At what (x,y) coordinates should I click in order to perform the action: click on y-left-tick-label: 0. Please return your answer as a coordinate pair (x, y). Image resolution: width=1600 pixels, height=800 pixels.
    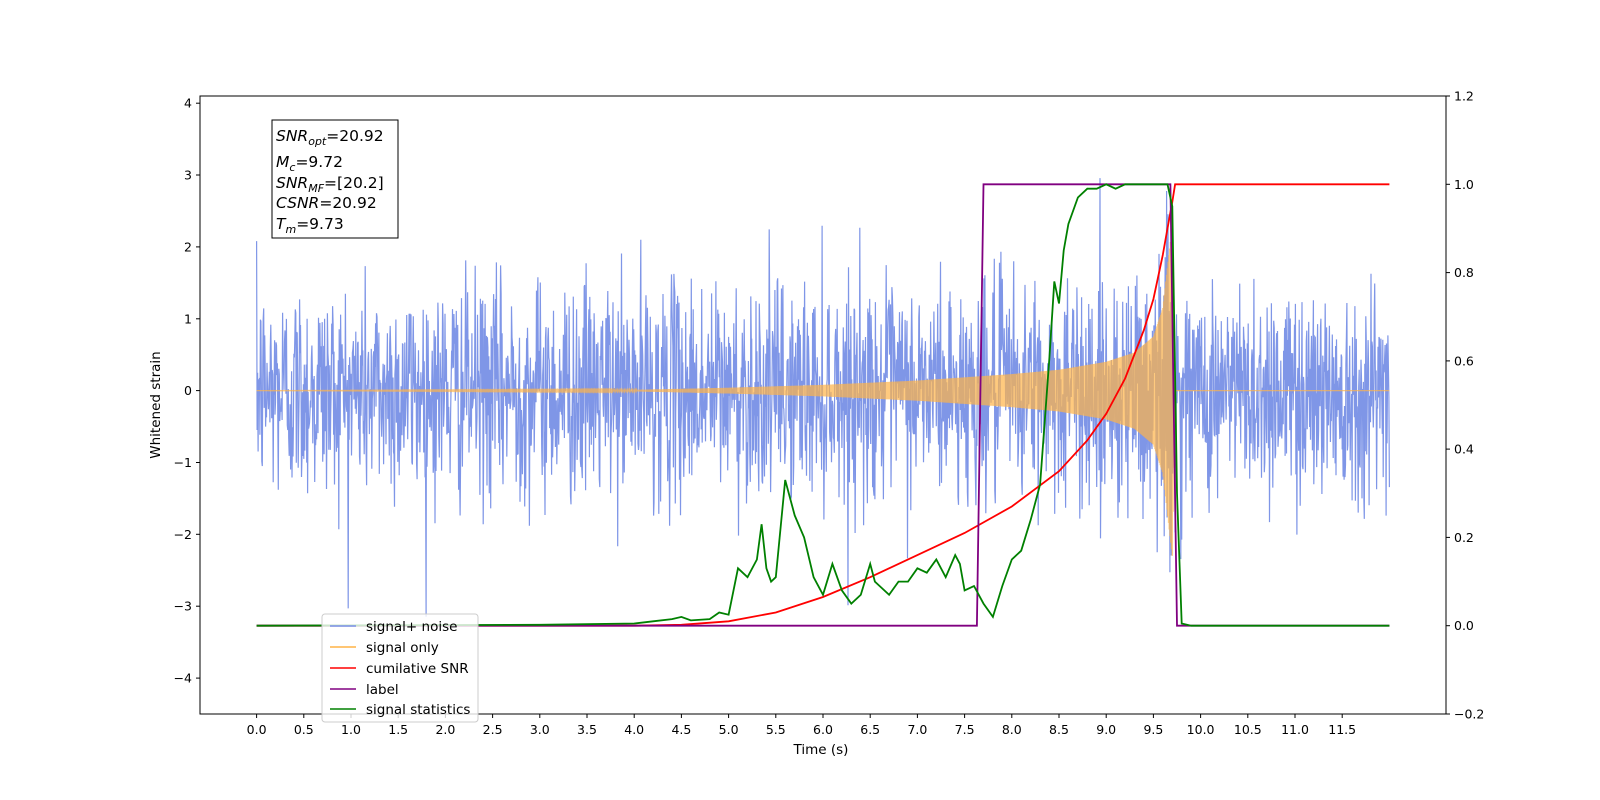
    Looking at the image, I should click on (188, 390).